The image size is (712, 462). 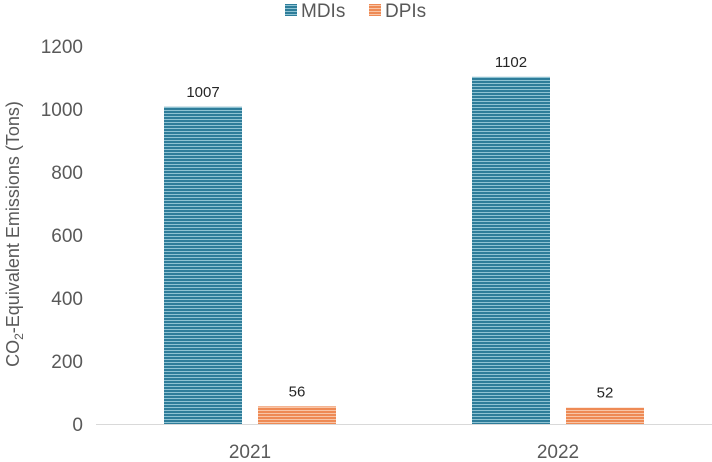 What do you see at coordinates (405, 11) in the screenshot?
I see `legend-label-dpis: DPIs` at bounding box center [405, 11].